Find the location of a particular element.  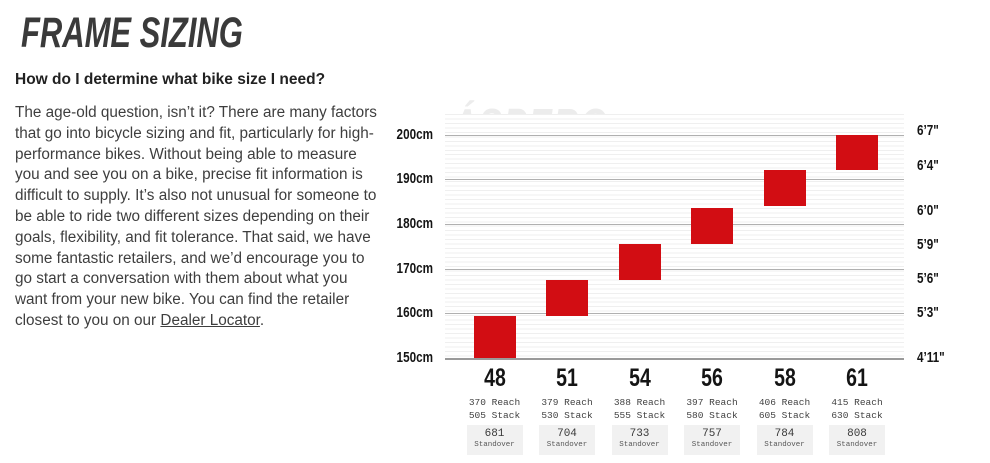

size-label-56: 56 is located at coordinates (712, 378).